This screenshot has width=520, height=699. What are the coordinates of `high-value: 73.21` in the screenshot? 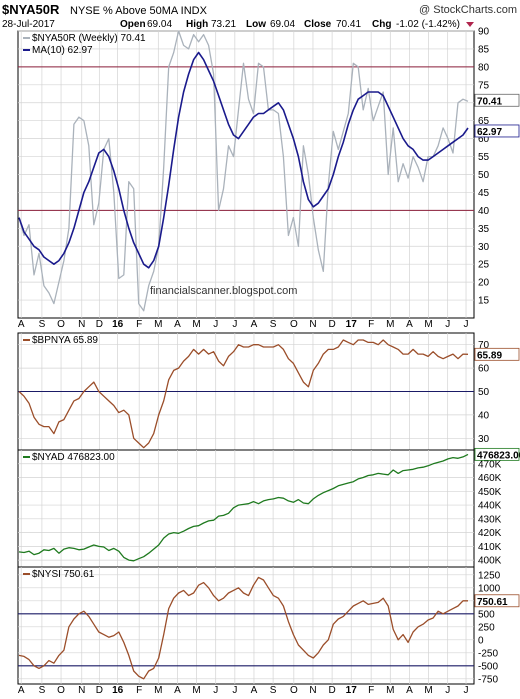 It's located at (223, 24).